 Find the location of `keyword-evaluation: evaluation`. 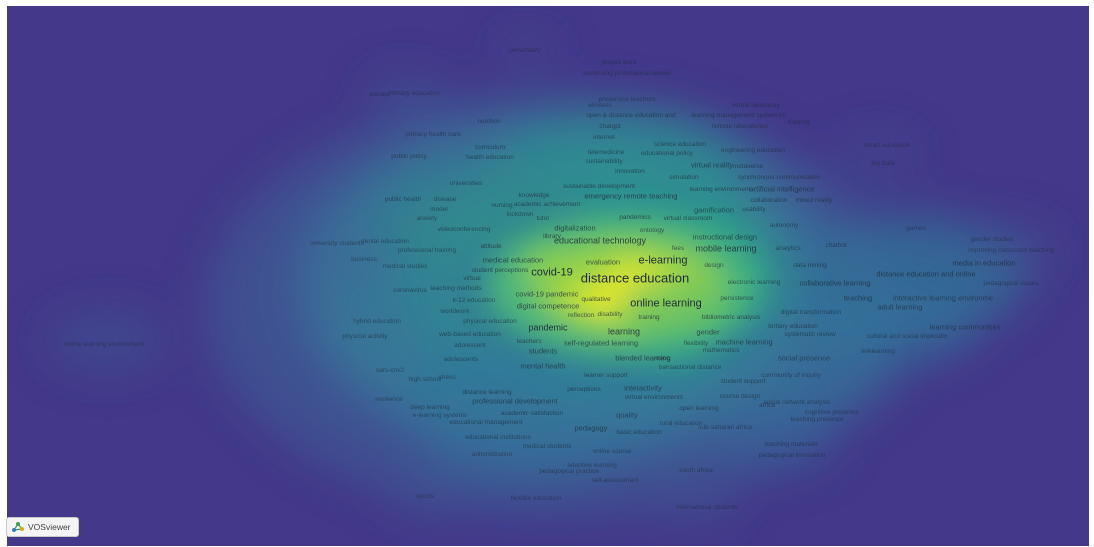

keyword-evaluation: evaluation is located at coordinates (603, 262).